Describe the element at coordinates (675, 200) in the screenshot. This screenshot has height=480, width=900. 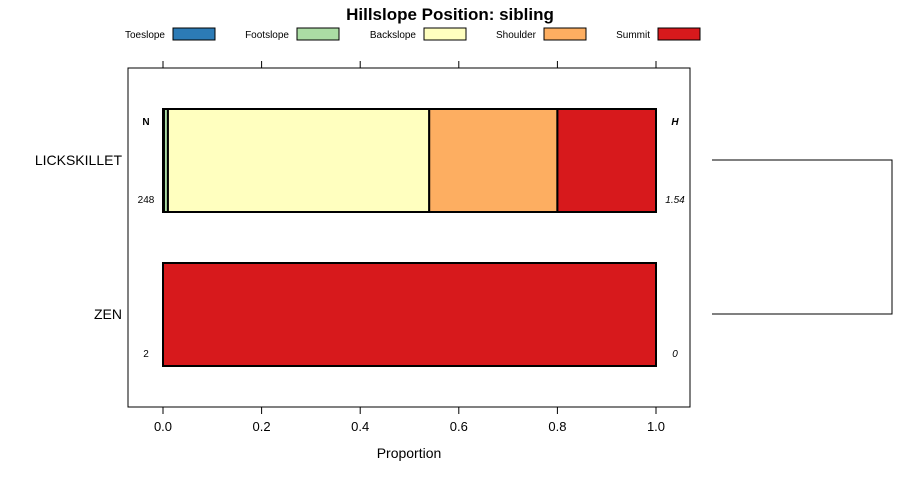
I see `h-value: 1.54` at that location.